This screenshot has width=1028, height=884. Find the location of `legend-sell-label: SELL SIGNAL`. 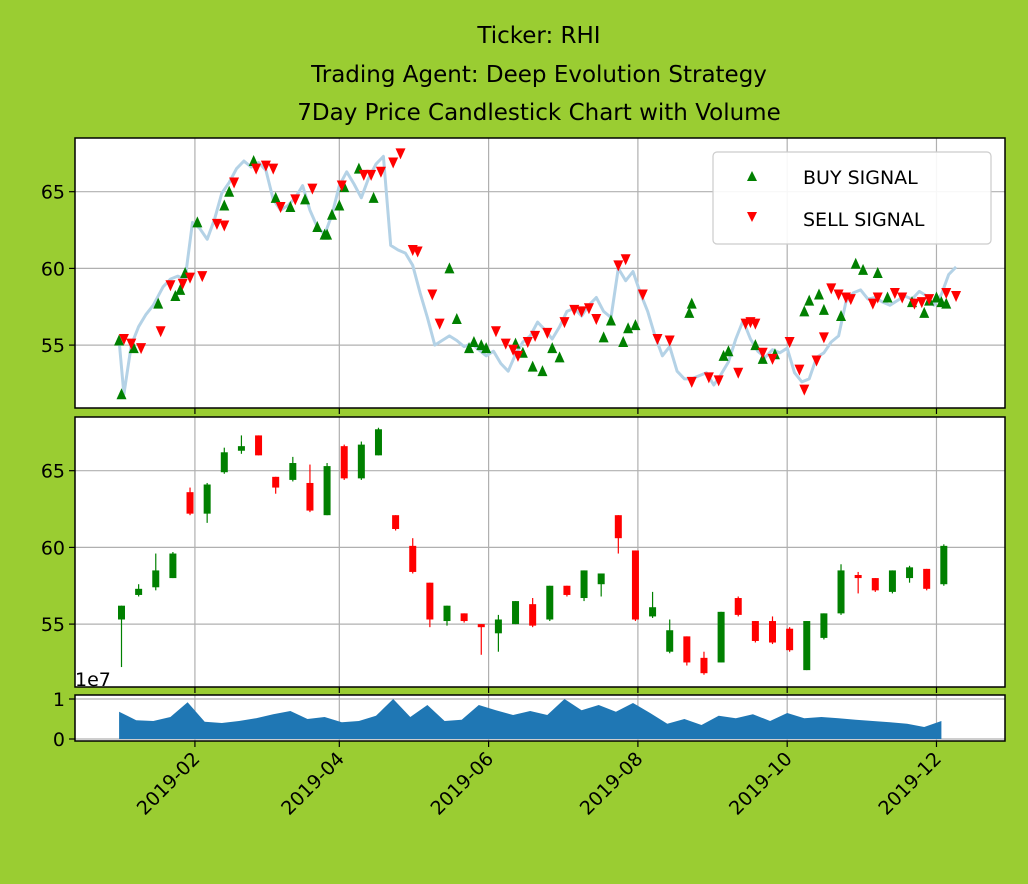

legend-sell-label: SELL SIGNAL is located at coordinates (864, 220).